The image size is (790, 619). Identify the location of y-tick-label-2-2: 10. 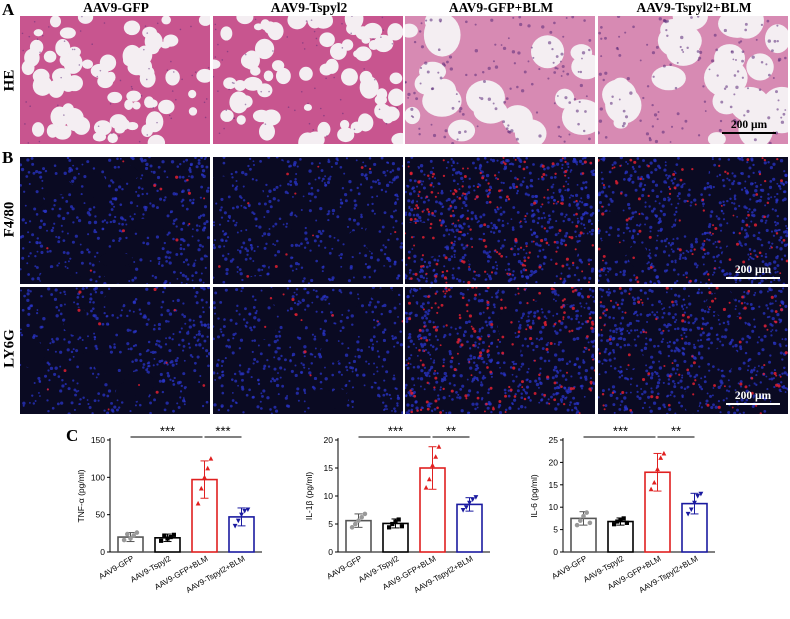
(554, 507).